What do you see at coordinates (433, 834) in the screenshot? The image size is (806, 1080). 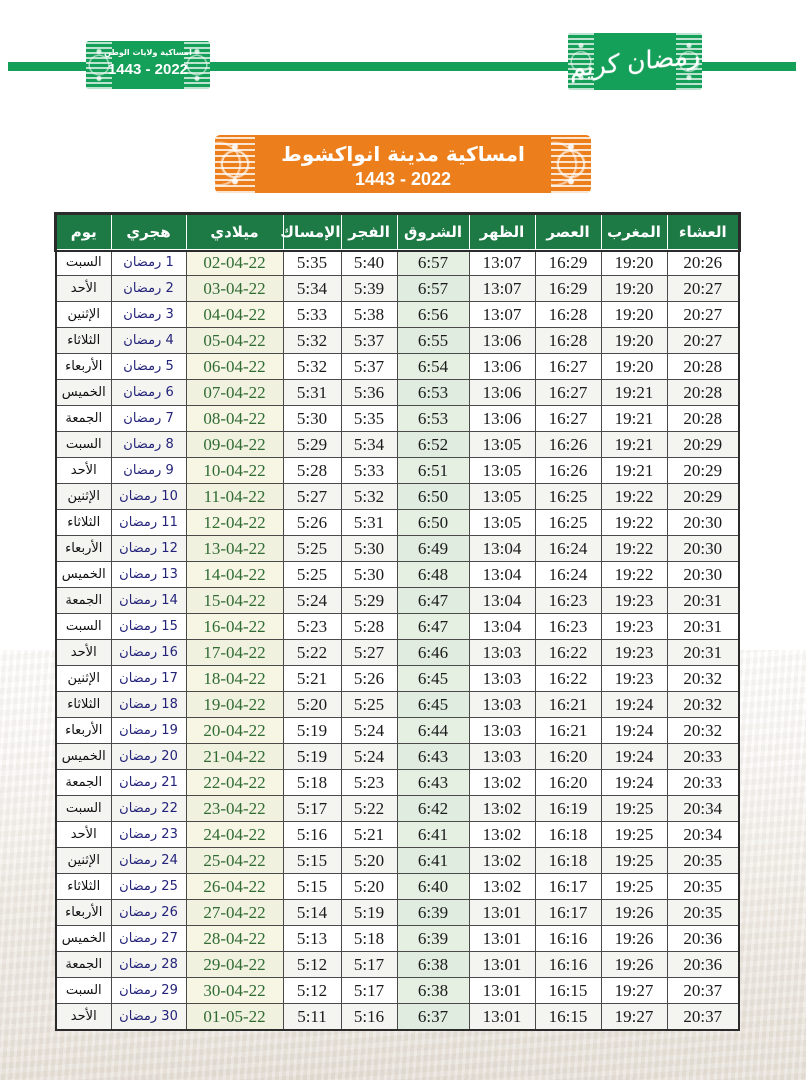 I see `cell-shorouk: 6:41` at bounding box center [433, 834].